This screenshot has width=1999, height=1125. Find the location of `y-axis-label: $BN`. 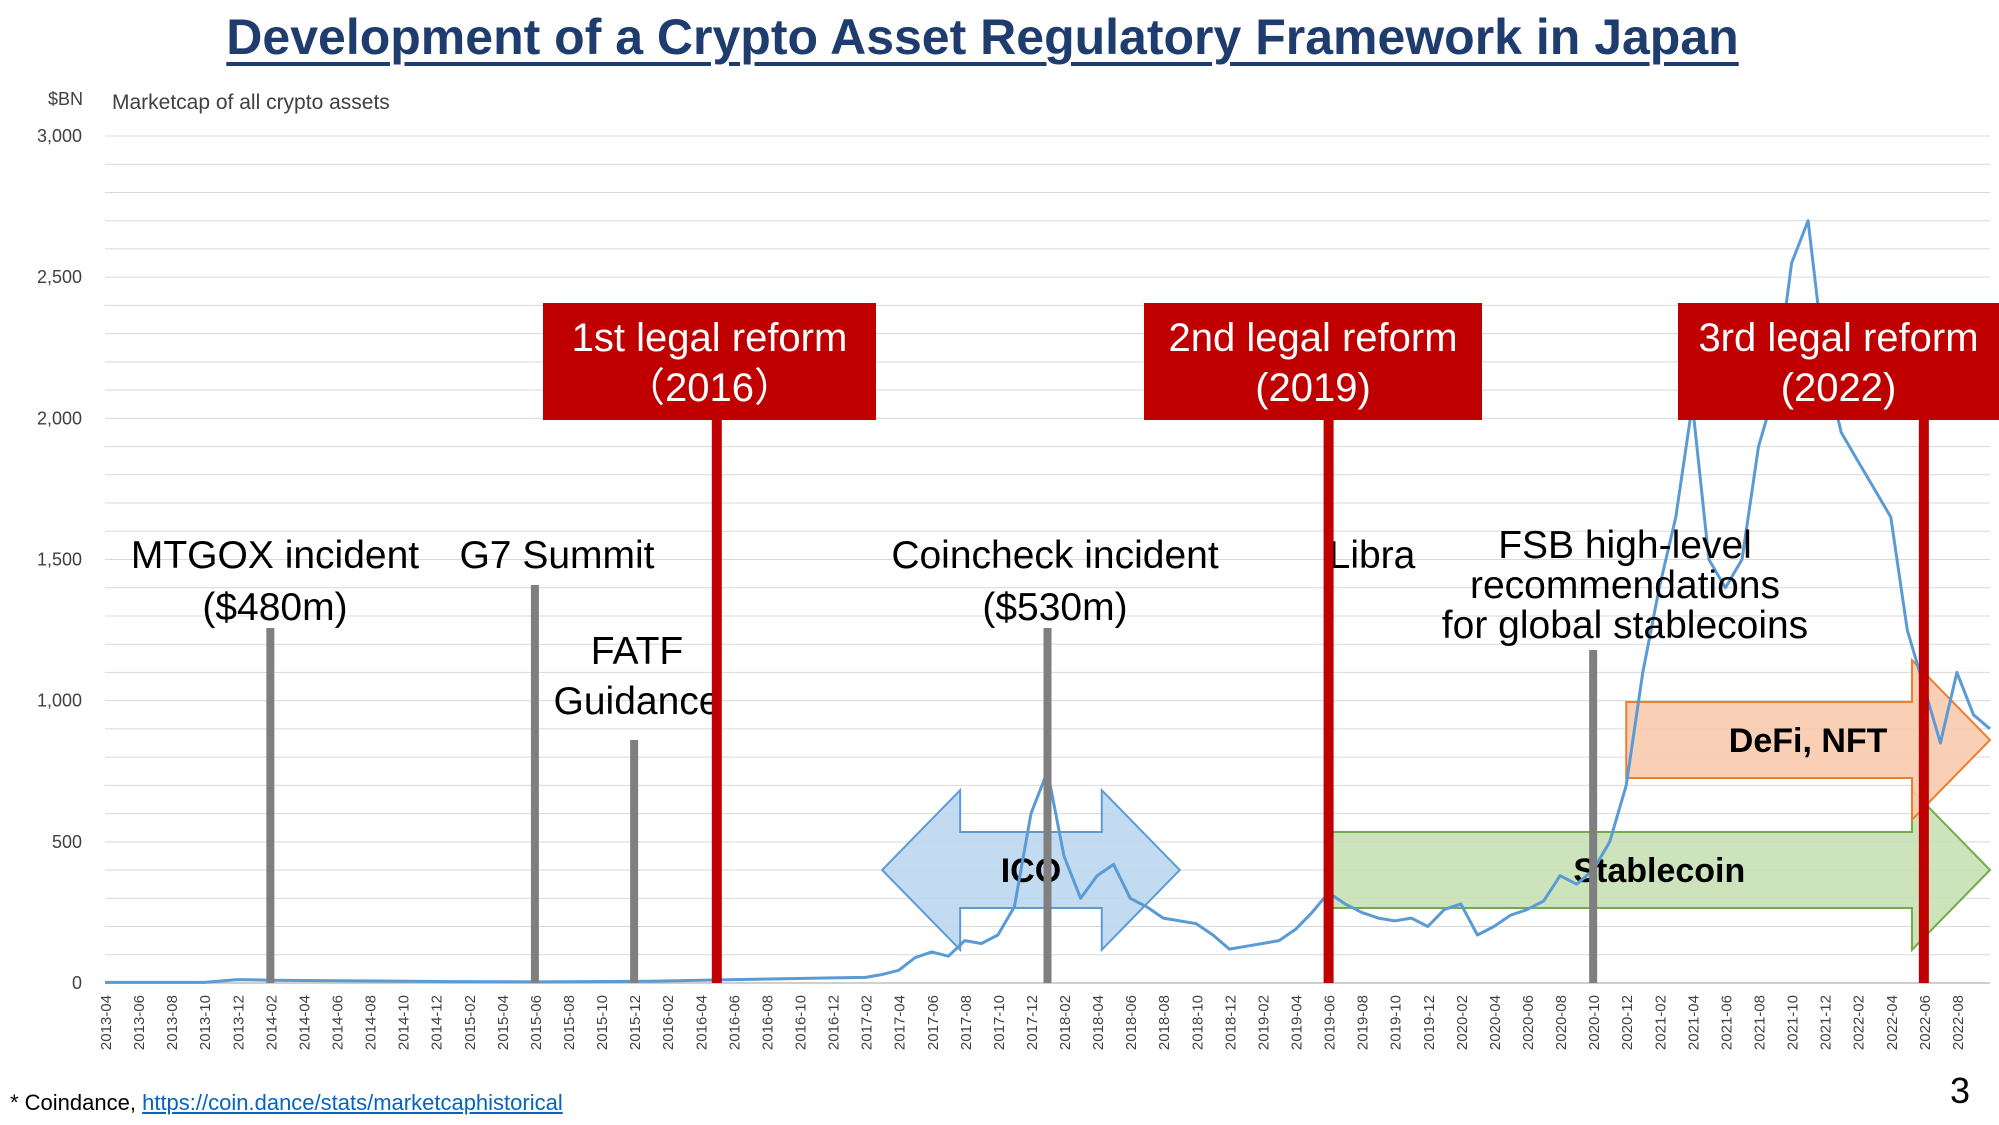

y-axis-label: $BN is located at coordinates (65, 99).